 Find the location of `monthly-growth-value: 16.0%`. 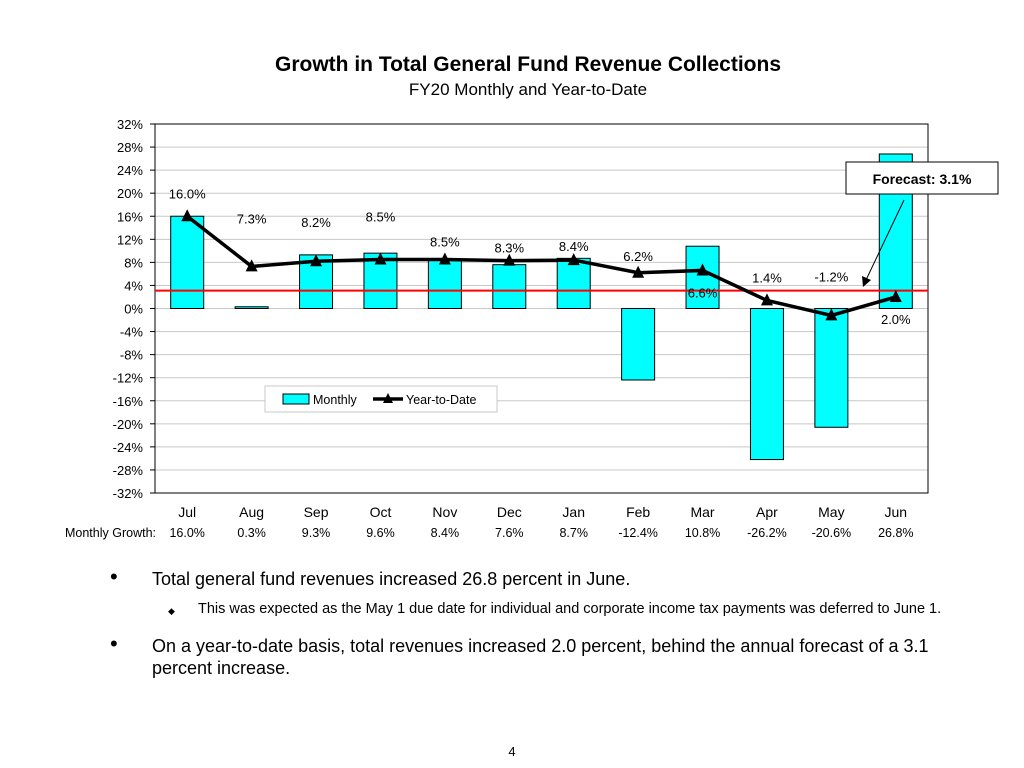

monthly-growth-value: 16.0% is located at coordinates (186, 533).